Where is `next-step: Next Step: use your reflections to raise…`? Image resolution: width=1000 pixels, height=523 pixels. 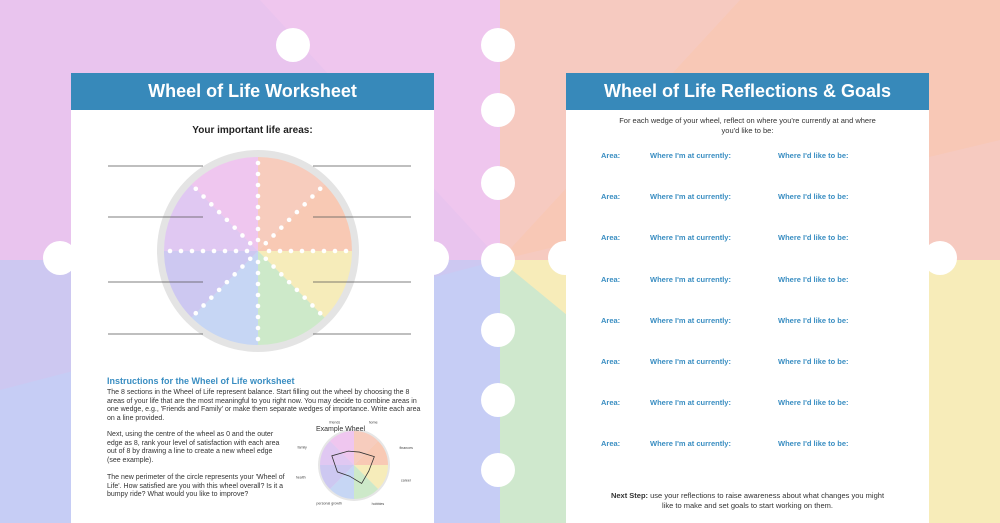
next-step: Next Step: use your reflections to raise… is located at coordinates (747, 501).